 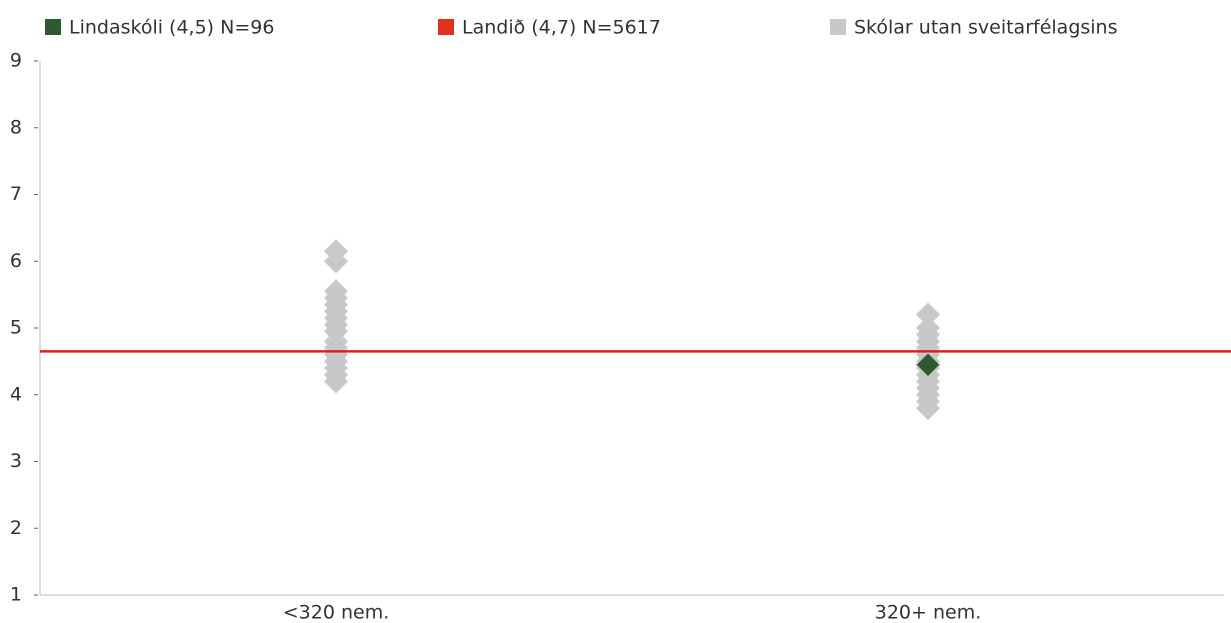 What do you see at coordinates (171, 28) in the screenshot?
I see `legend-label: Lindaskóli (4,5) N=96` at bounding box center [171, 28].